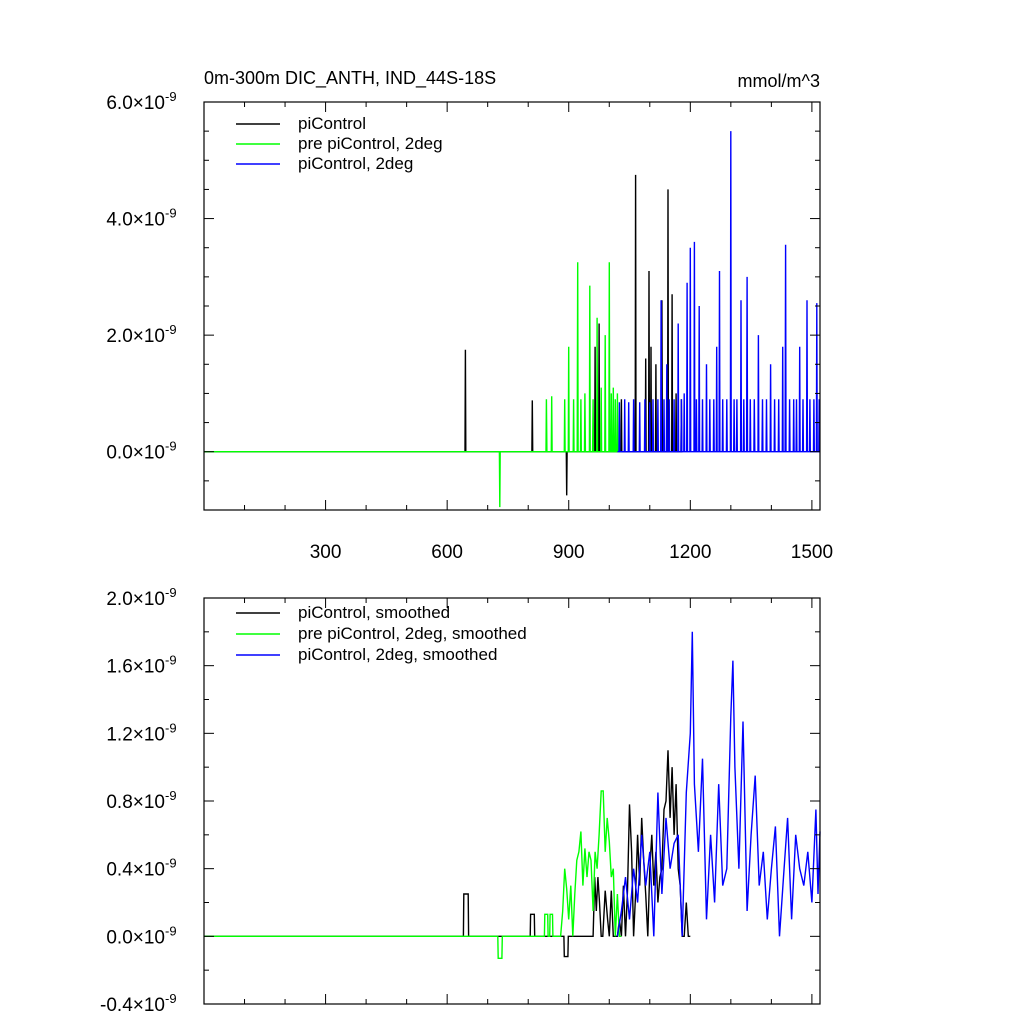 This screenshot has width=1024, height=1024. Describe the element at coordinates (135, 937) in the screenshot. I see `chart-bottom-y-tick-label: 0.0×10` at that location.